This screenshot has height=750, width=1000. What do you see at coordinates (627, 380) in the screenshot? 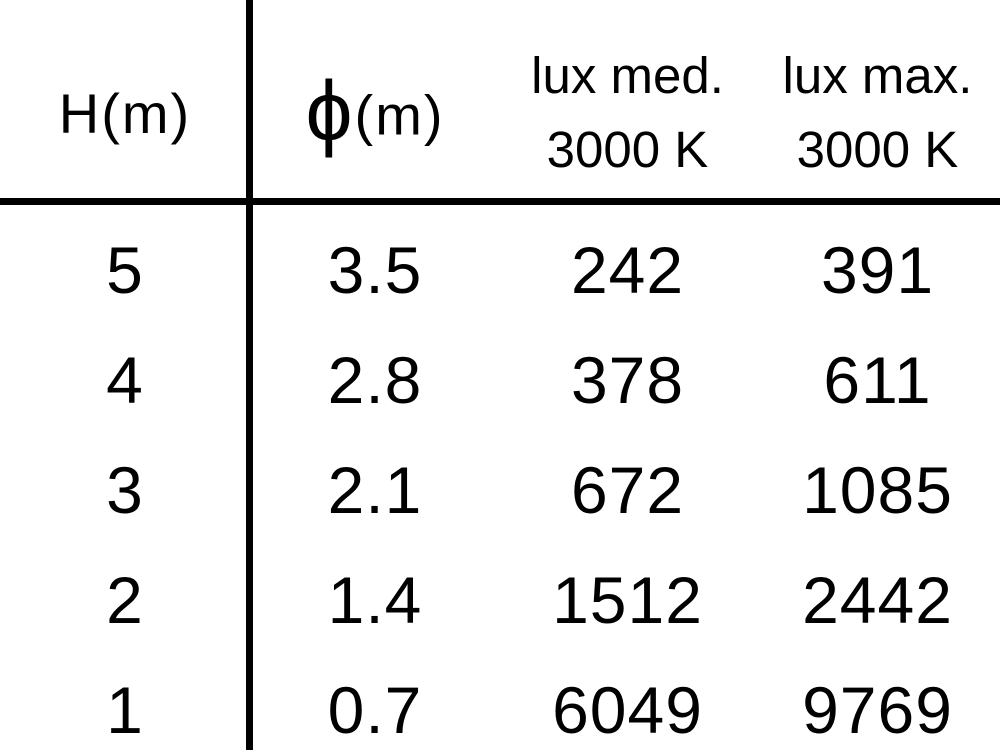
I see `cell-lux-med: 378` at bounding box center [627, 380].